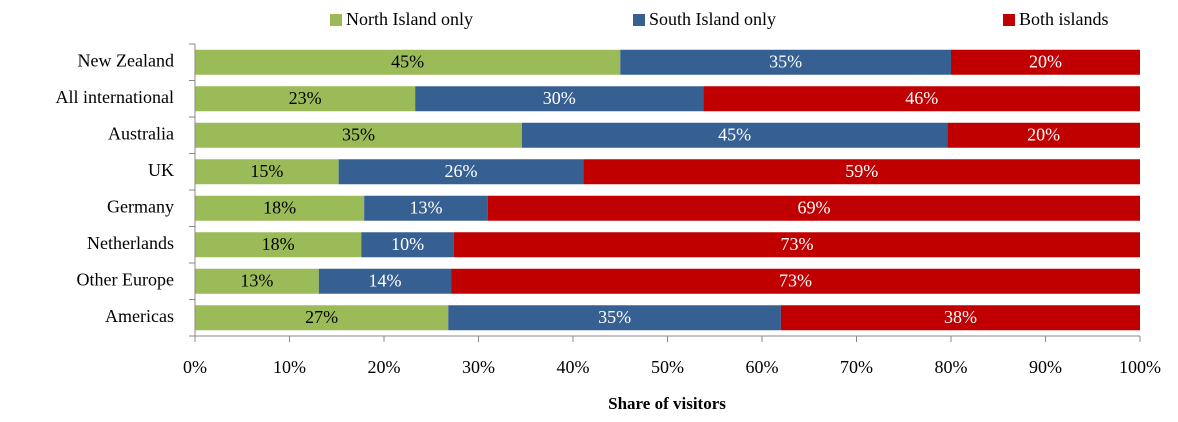  Describe the element at coordinates (195, 367) in the screenshot. I see `x-tick-label: 0%` at that location.